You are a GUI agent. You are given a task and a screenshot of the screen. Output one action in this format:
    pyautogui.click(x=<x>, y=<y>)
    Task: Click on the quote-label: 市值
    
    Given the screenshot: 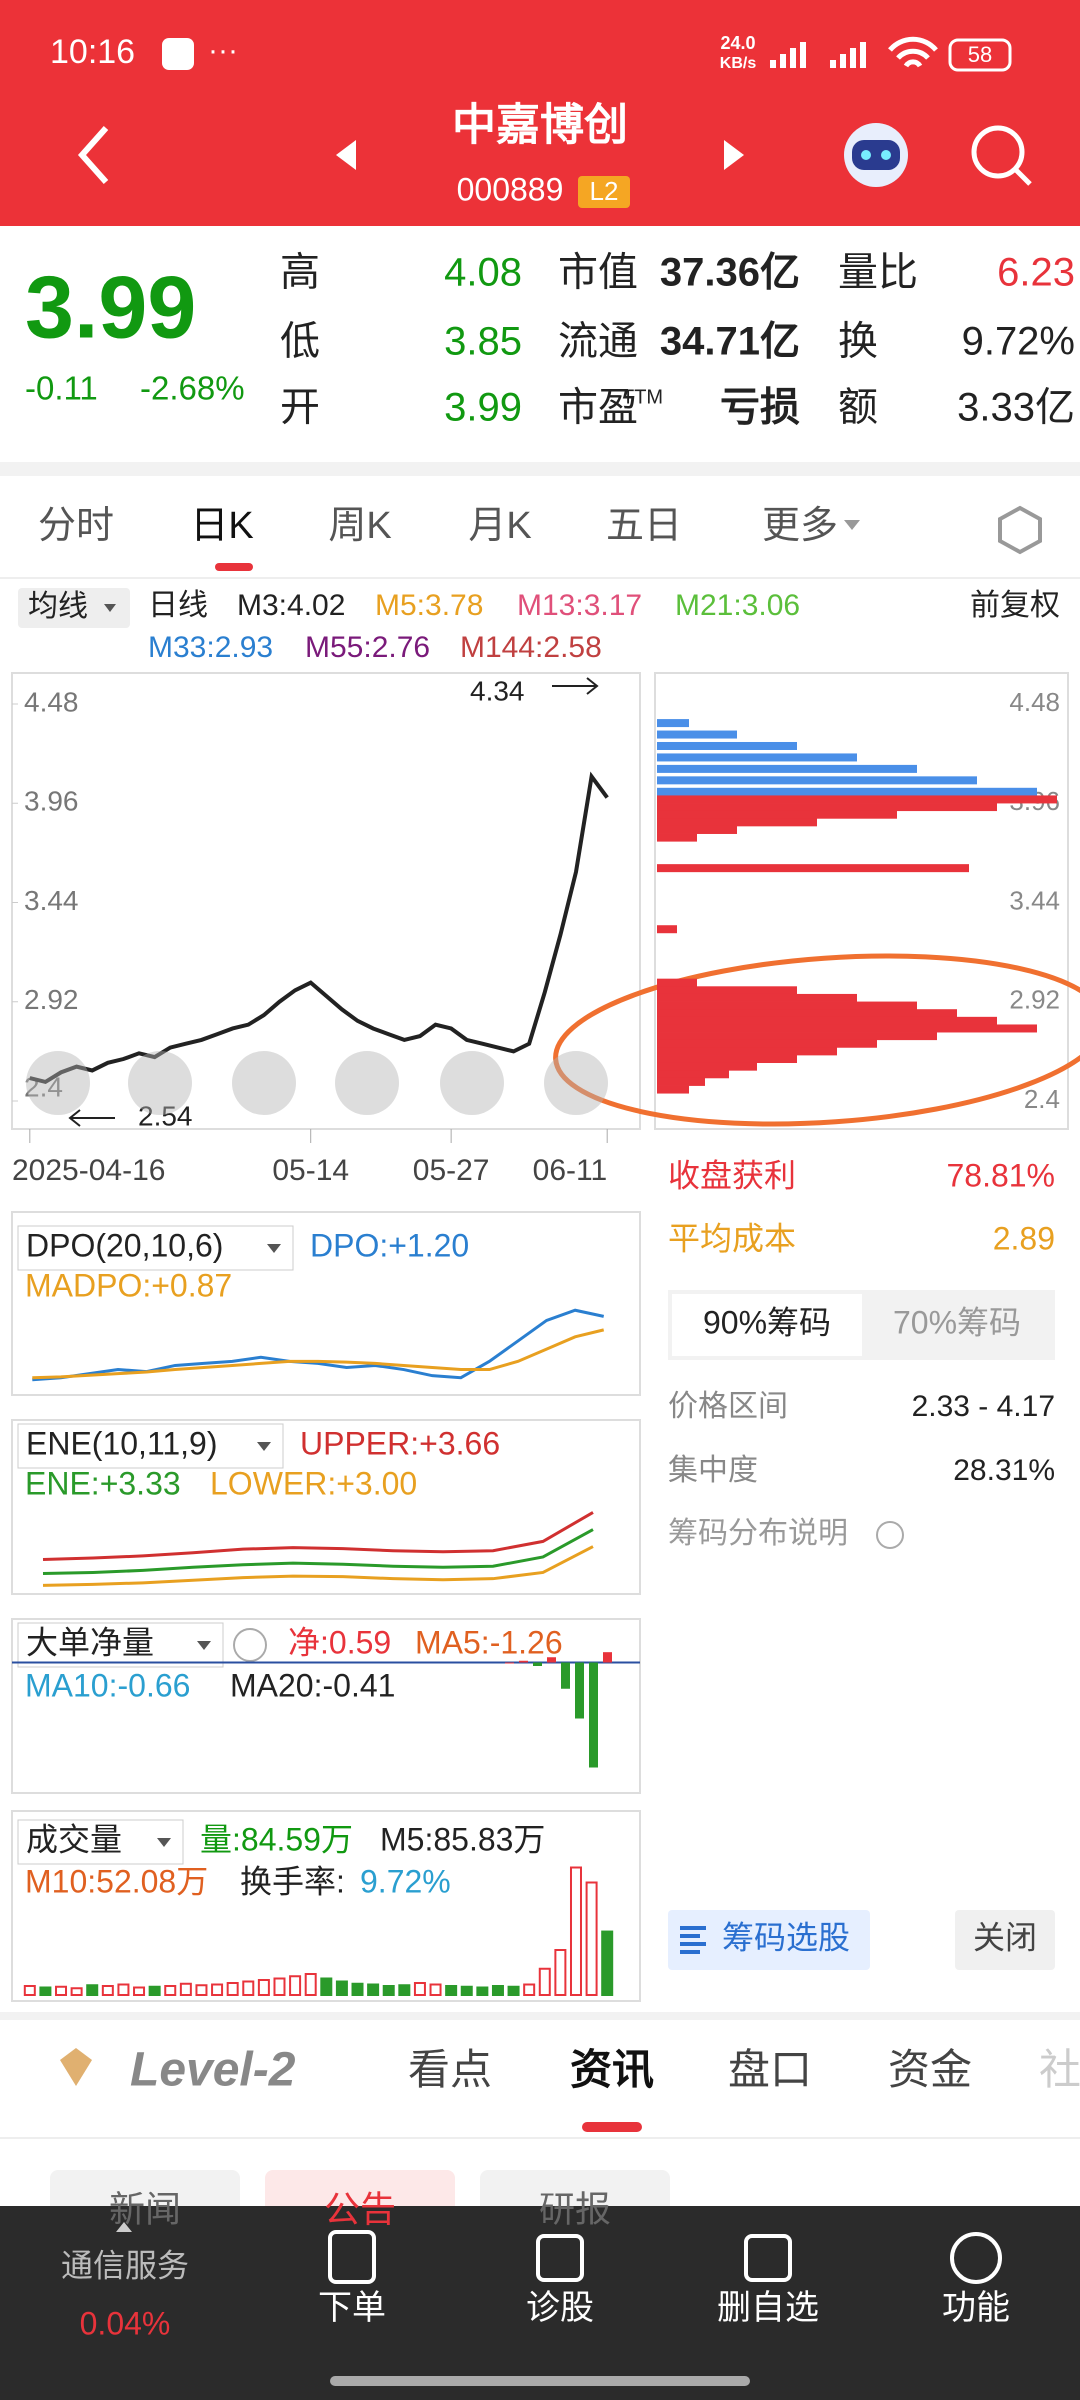 What is the action you would take?
    pyautogui.click(x=598, y=273)
    